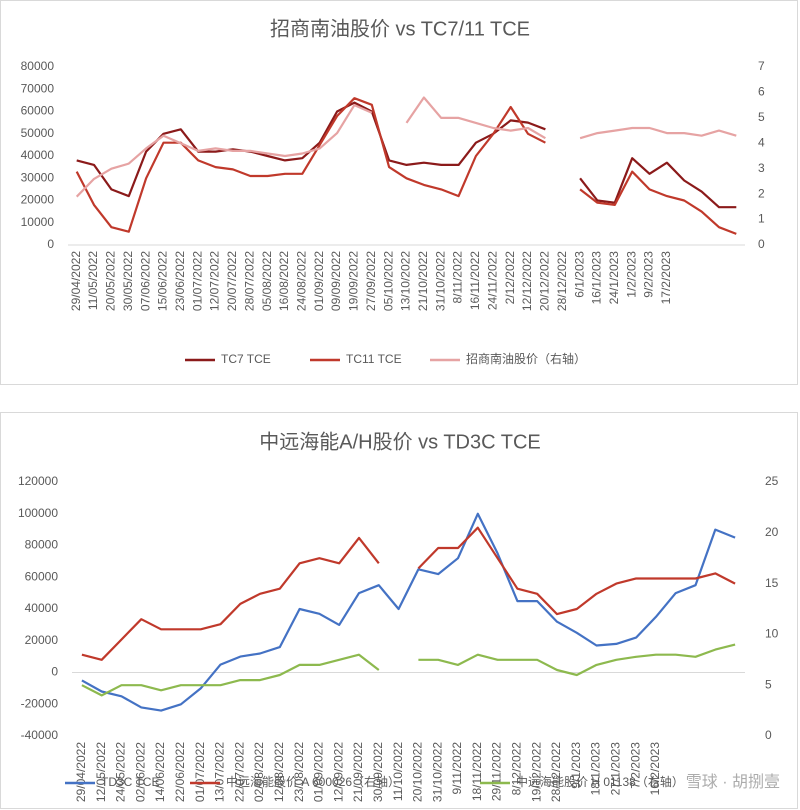 The width and height of the screenshot is (800, 810). Describe the element at coordinates (761, 244) in the screenshot. I see `y2-tick-label: 0` at that location.